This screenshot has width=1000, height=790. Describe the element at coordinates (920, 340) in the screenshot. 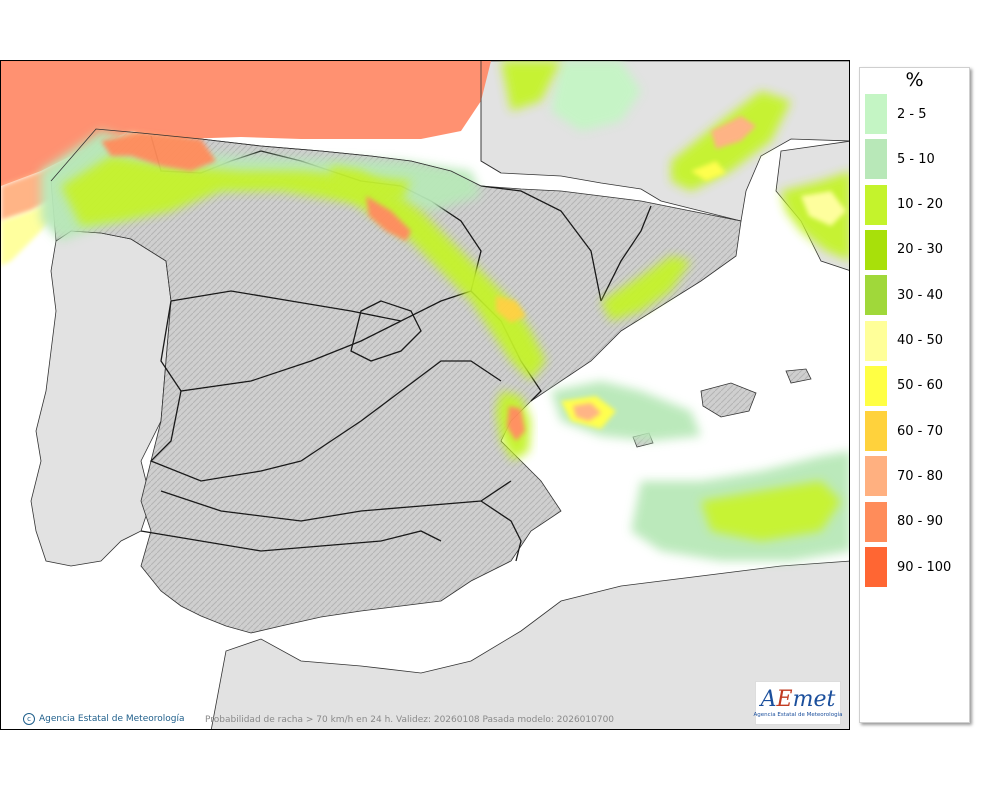

I see `legend-label: 40 - 50` at that location.